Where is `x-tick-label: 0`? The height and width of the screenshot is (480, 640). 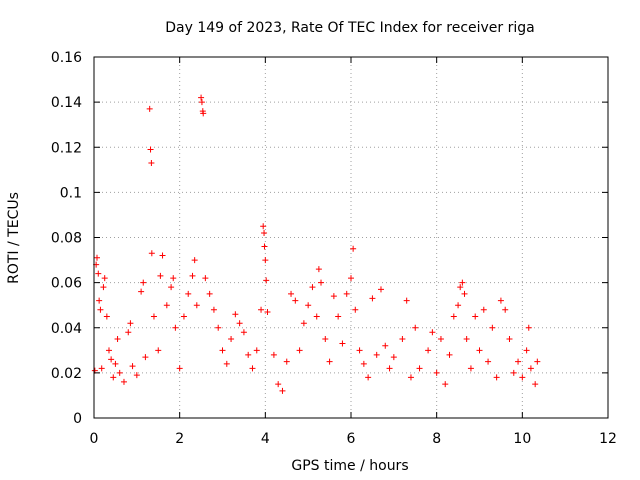 x-tick-label: 0 is located at coordinates (94, 439).